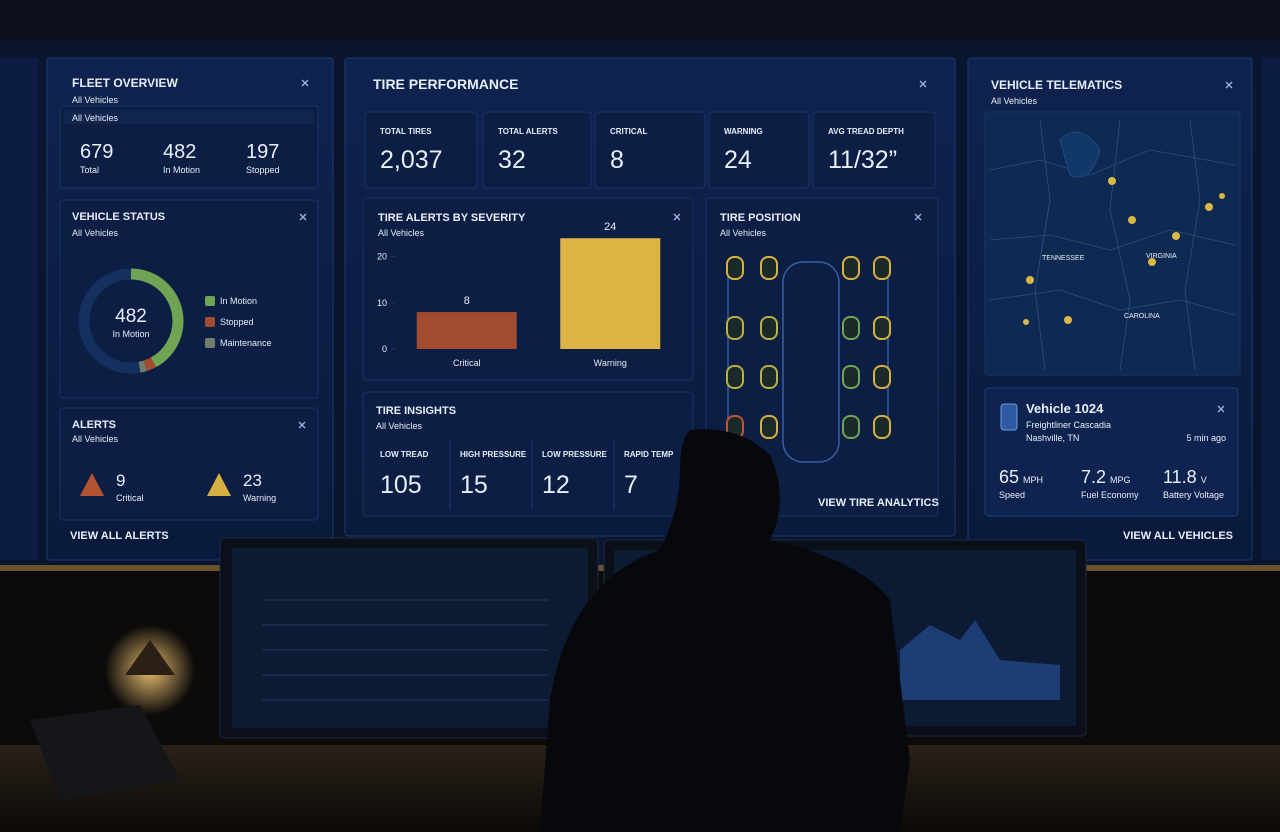 This screenshot has width=1280, height=832. What do you see at coordinates (382, 303) in the screenshot?
I see `y-tick-label: 10` at bounding box center [382, 303].